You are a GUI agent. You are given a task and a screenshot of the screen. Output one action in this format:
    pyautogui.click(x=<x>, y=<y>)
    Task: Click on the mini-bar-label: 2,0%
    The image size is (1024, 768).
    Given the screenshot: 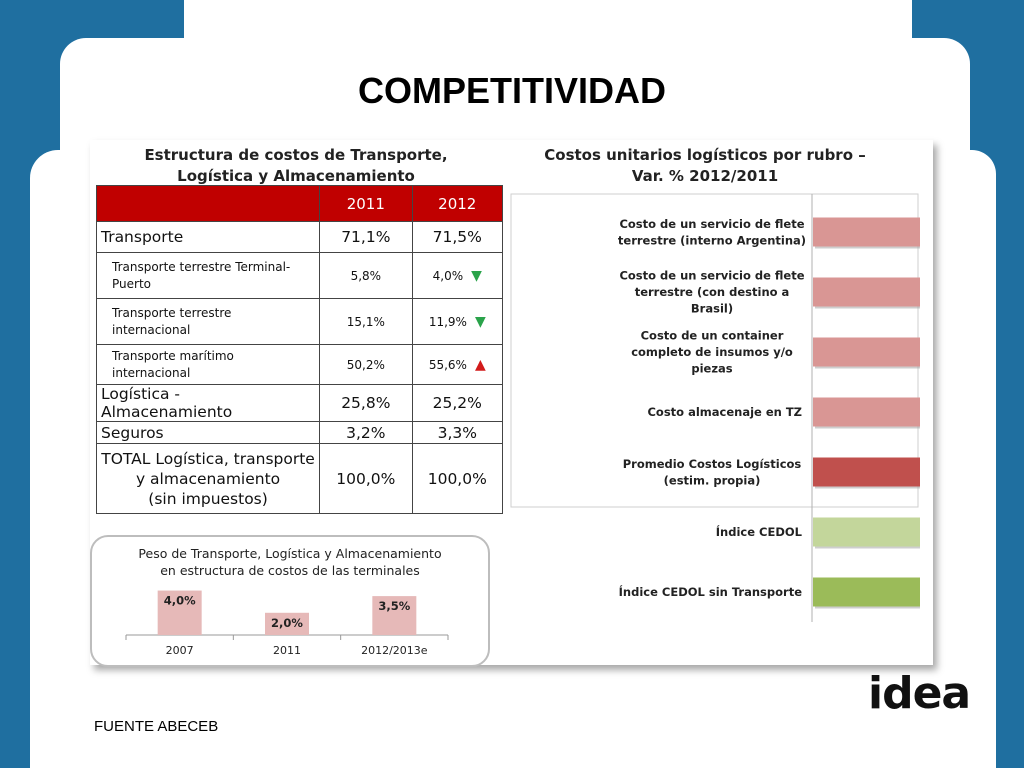 What is the action you would take?
    pyautogui.click(x=287, y=623)
    